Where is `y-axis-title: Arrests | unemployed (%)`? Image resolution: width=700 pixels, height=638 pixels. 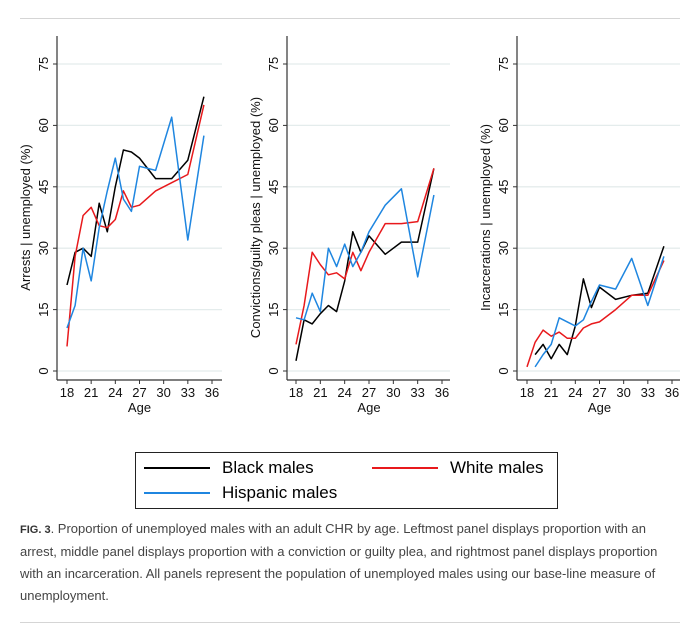
y-axis-title: Arrests | unemployed (%) is located at coordinates (25, 217).